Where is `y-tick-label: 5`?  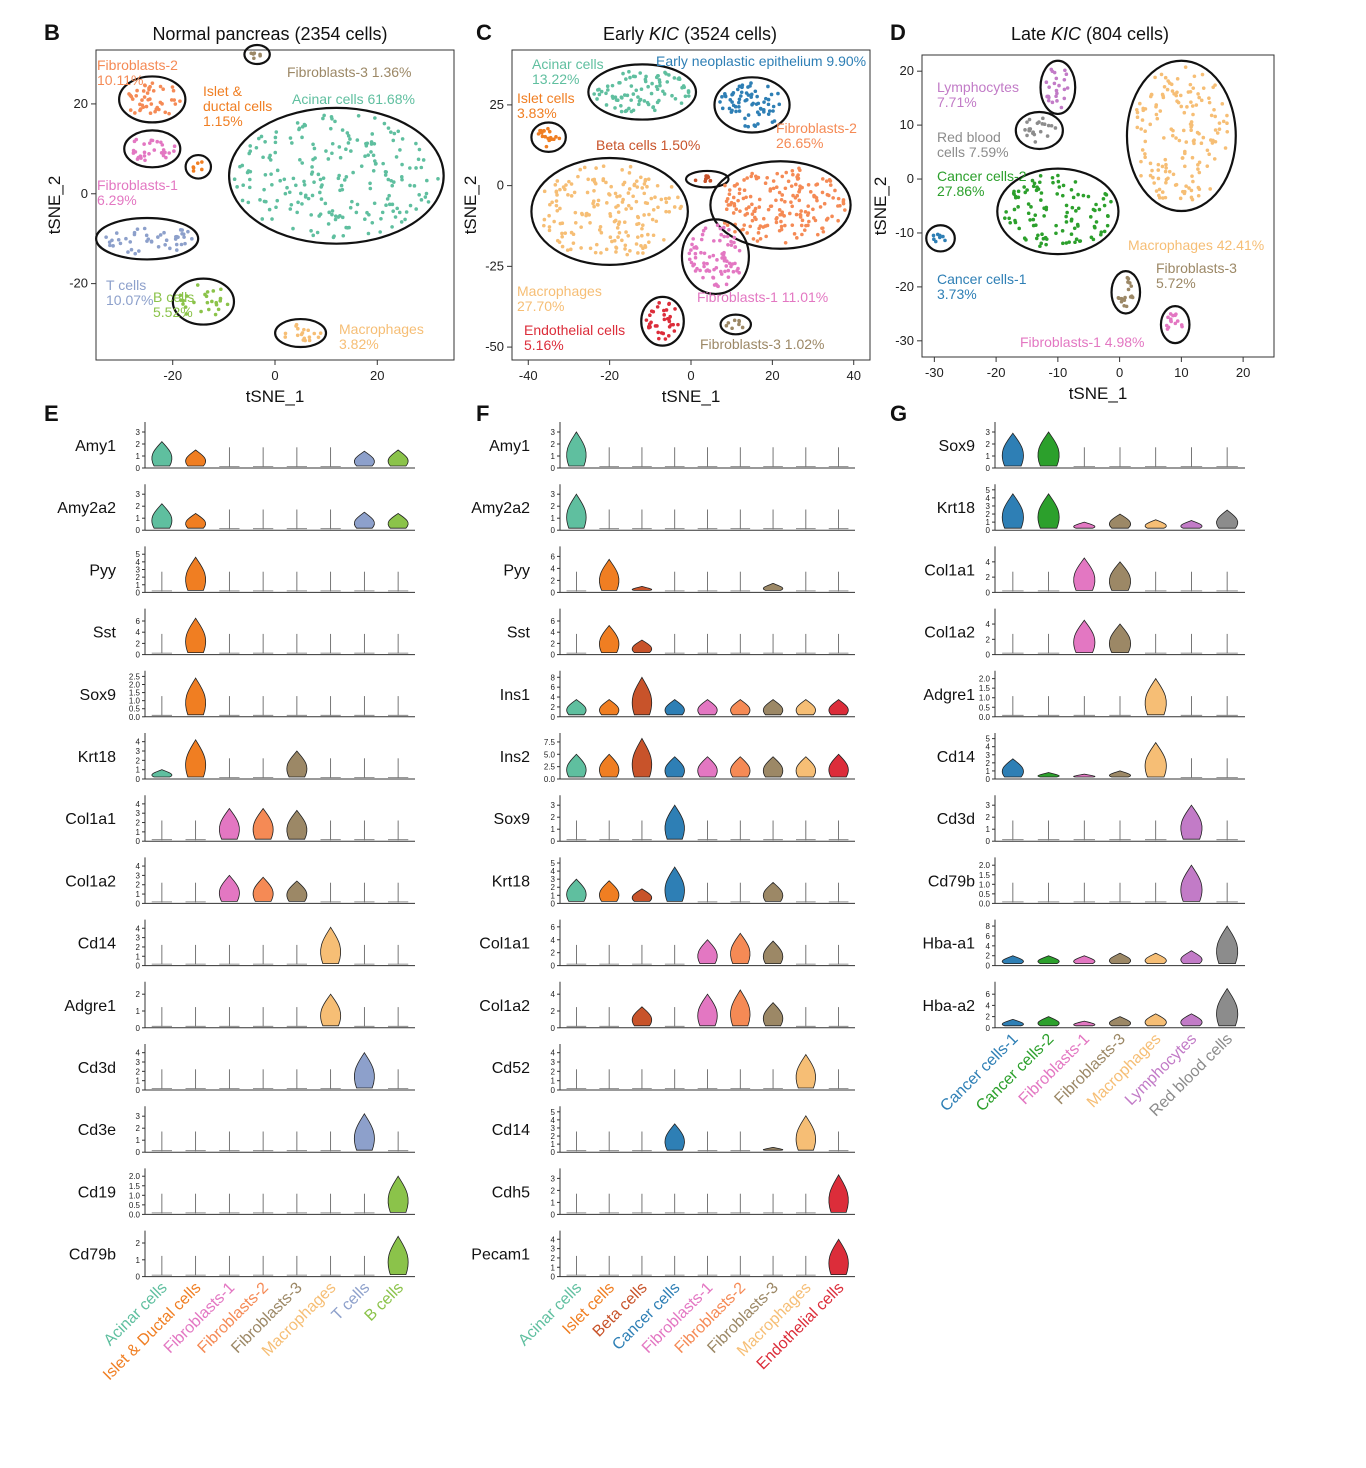 y-tick-label: 5 is located at coordinates (138, 554).